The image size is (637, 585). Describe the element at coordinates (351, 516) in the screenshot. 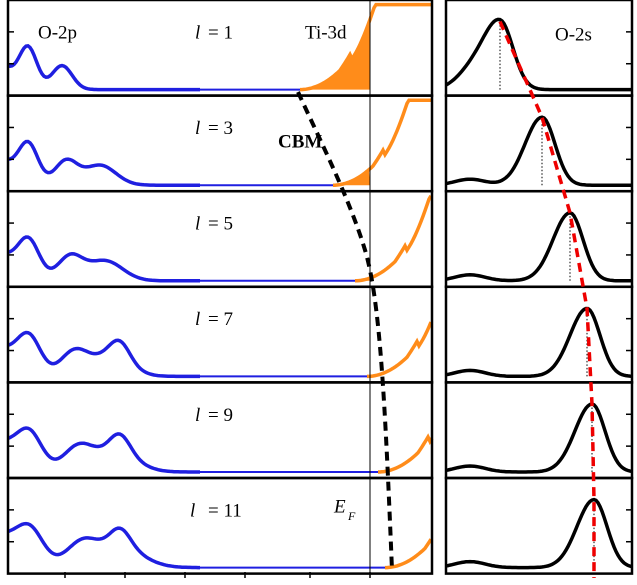

I see `fermi-subscript: F` at that location.